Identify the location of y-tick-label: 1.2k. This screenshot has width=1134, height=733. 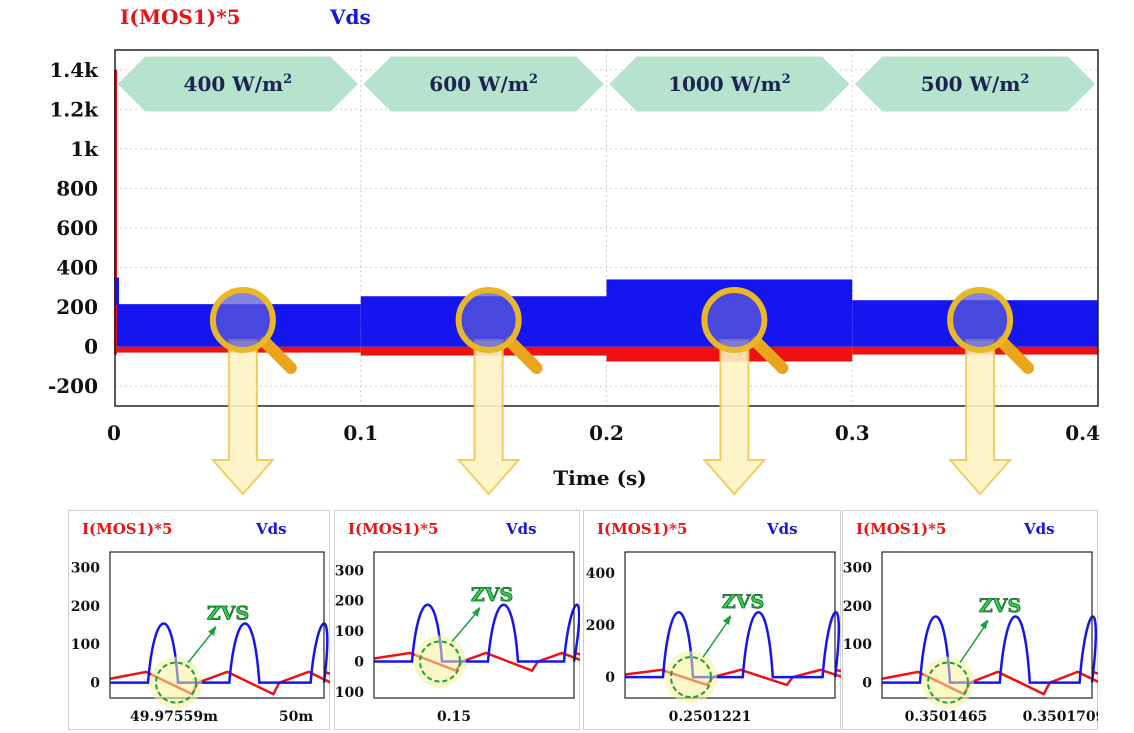
(74, 109).